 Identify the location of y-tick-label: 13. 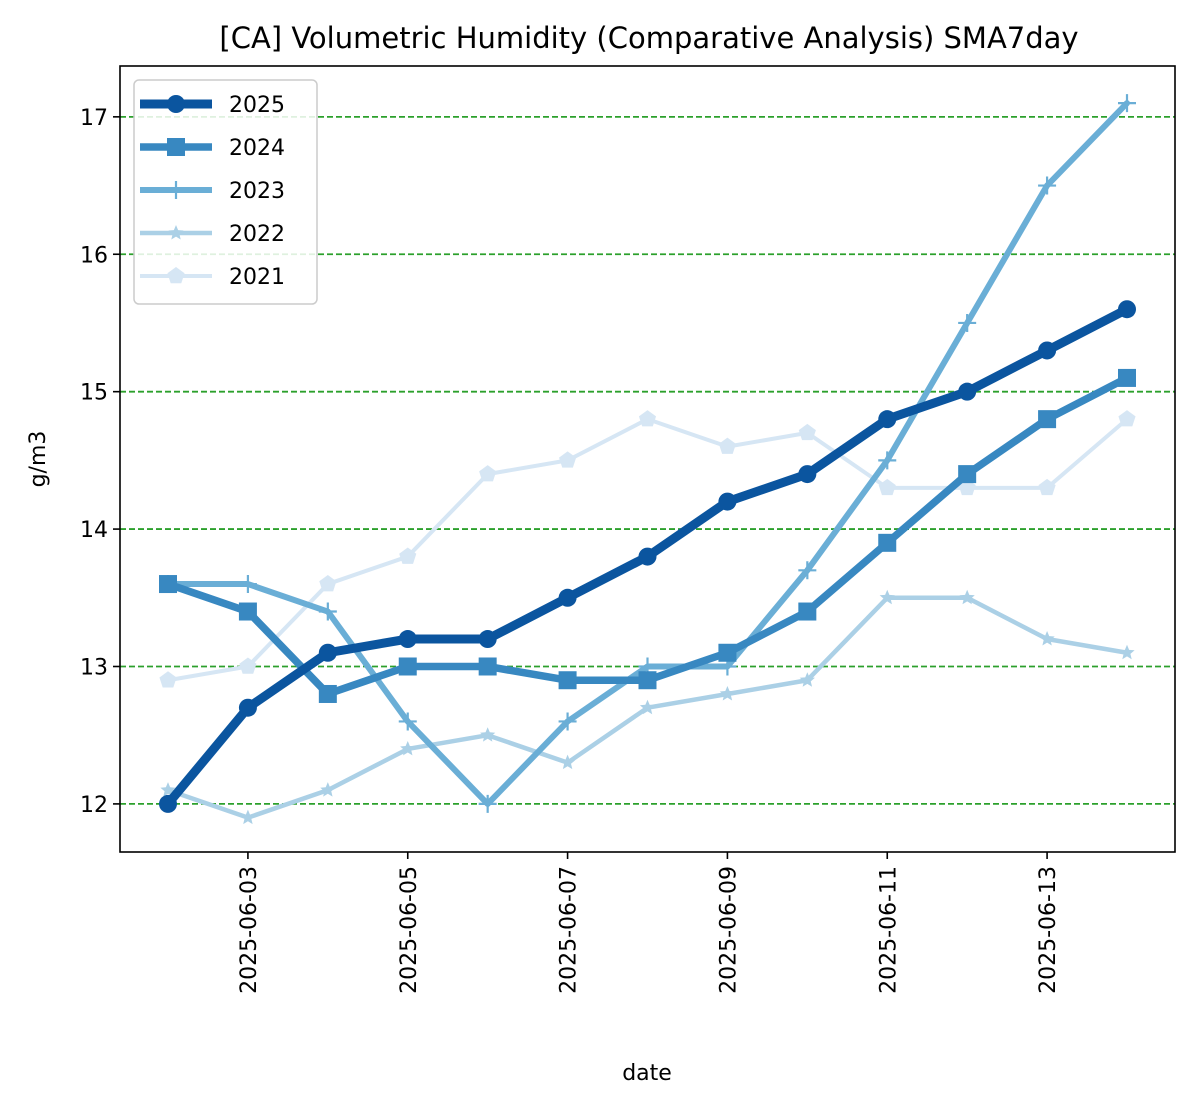
(94, 667).